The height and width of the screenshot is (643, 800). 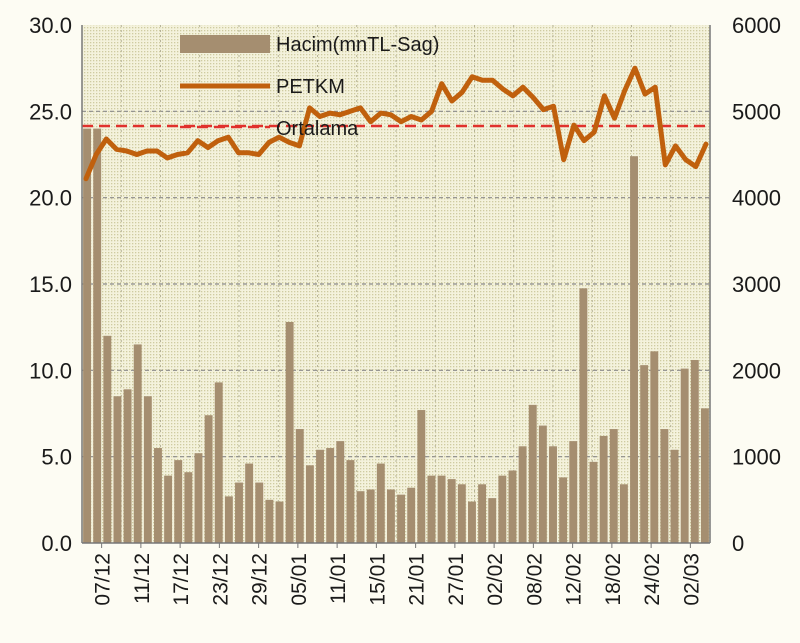 I want to click on x-tick-label: 12/02, so click(x=574, y=579).